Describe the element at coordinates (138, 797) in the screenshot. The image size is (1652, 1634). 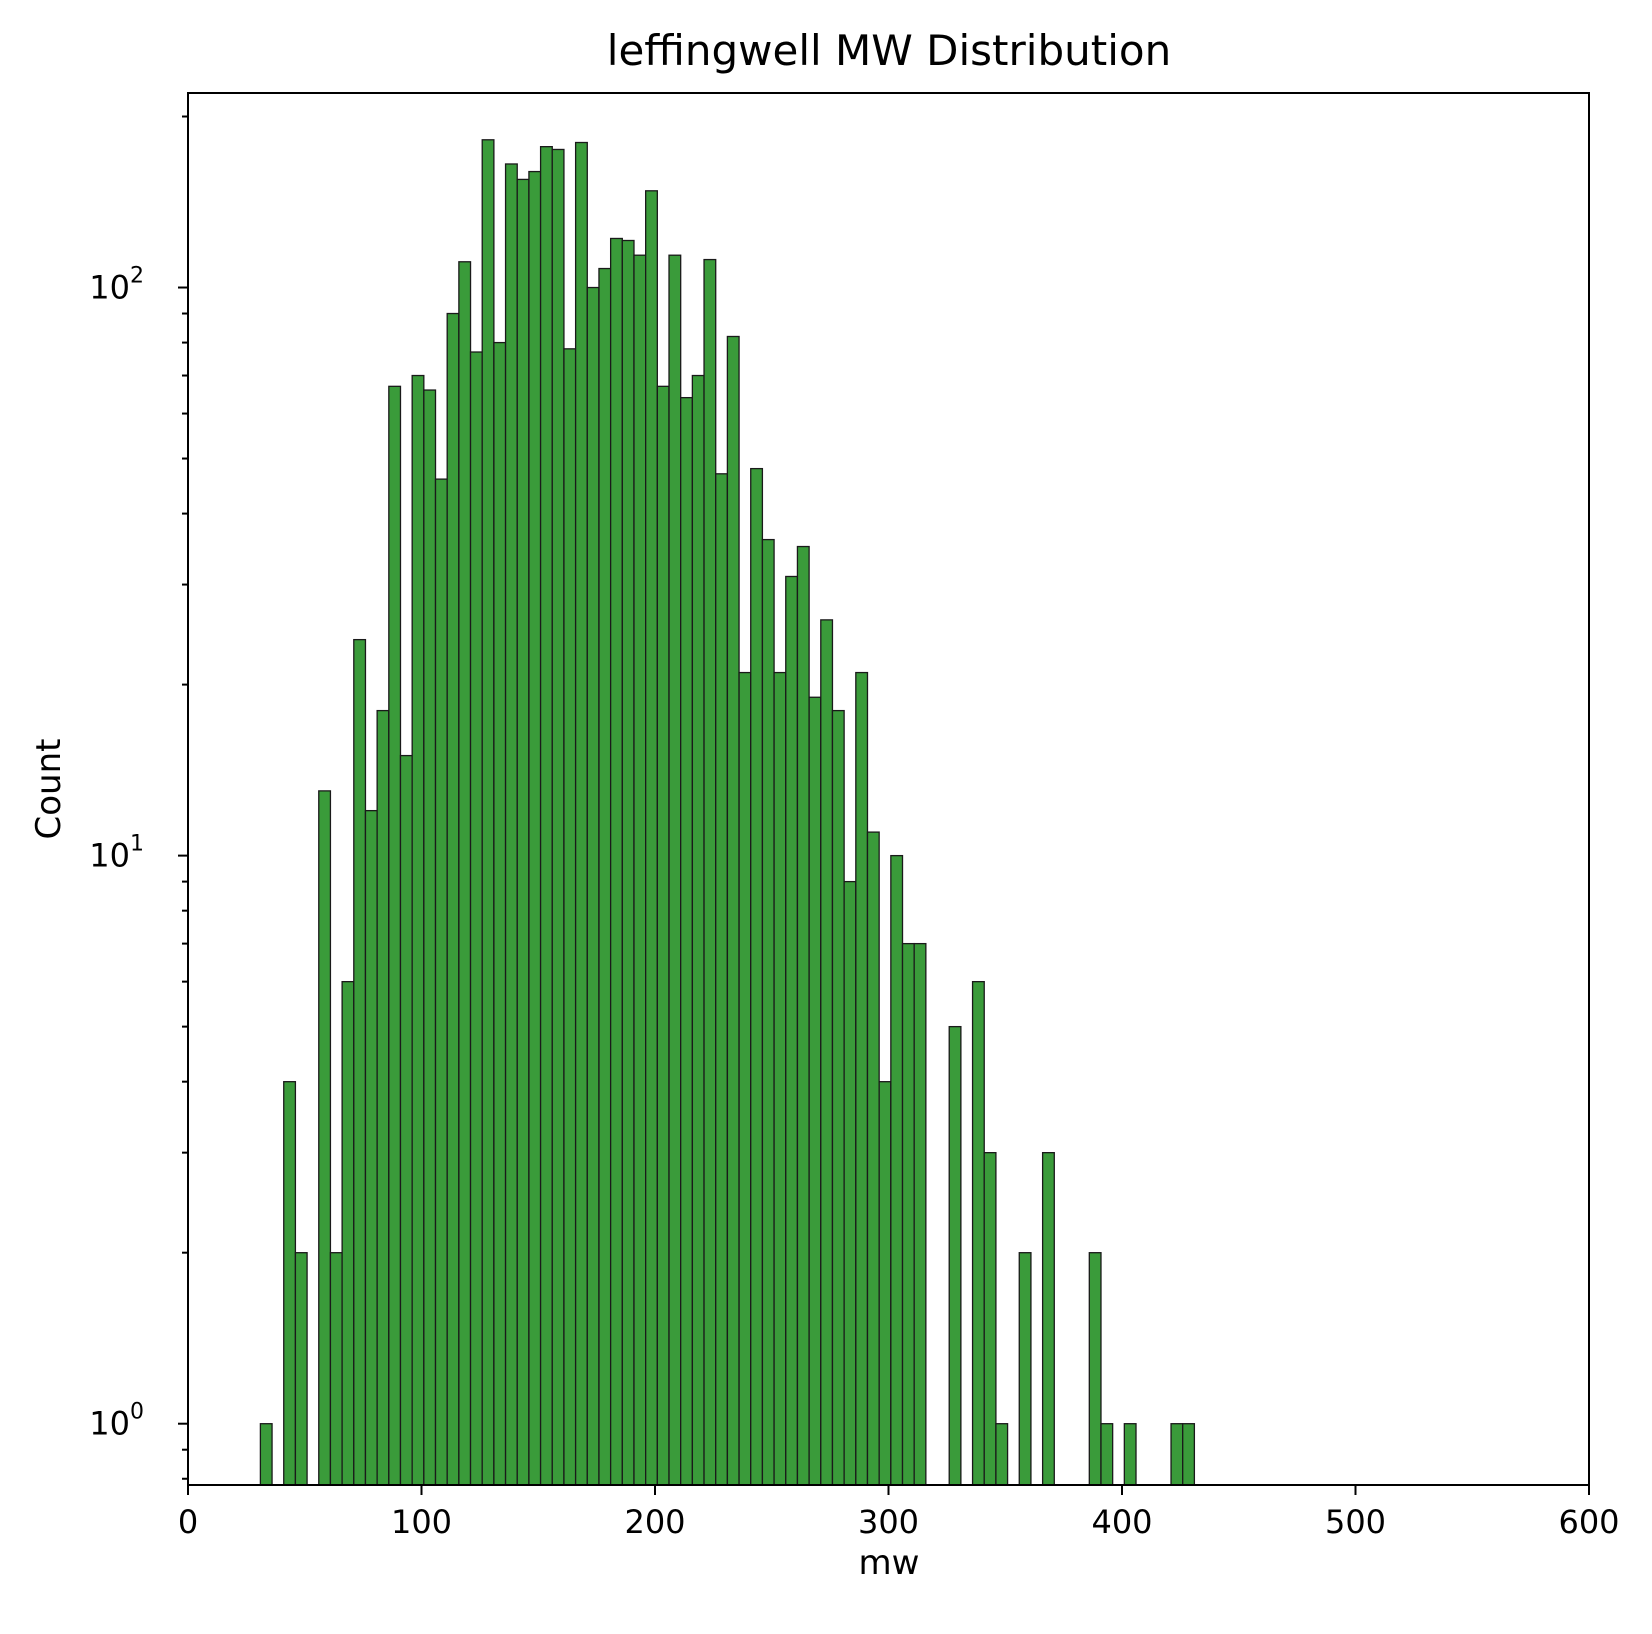
I see `y-axis: 10⁰ 10¹ 10²` at that location.